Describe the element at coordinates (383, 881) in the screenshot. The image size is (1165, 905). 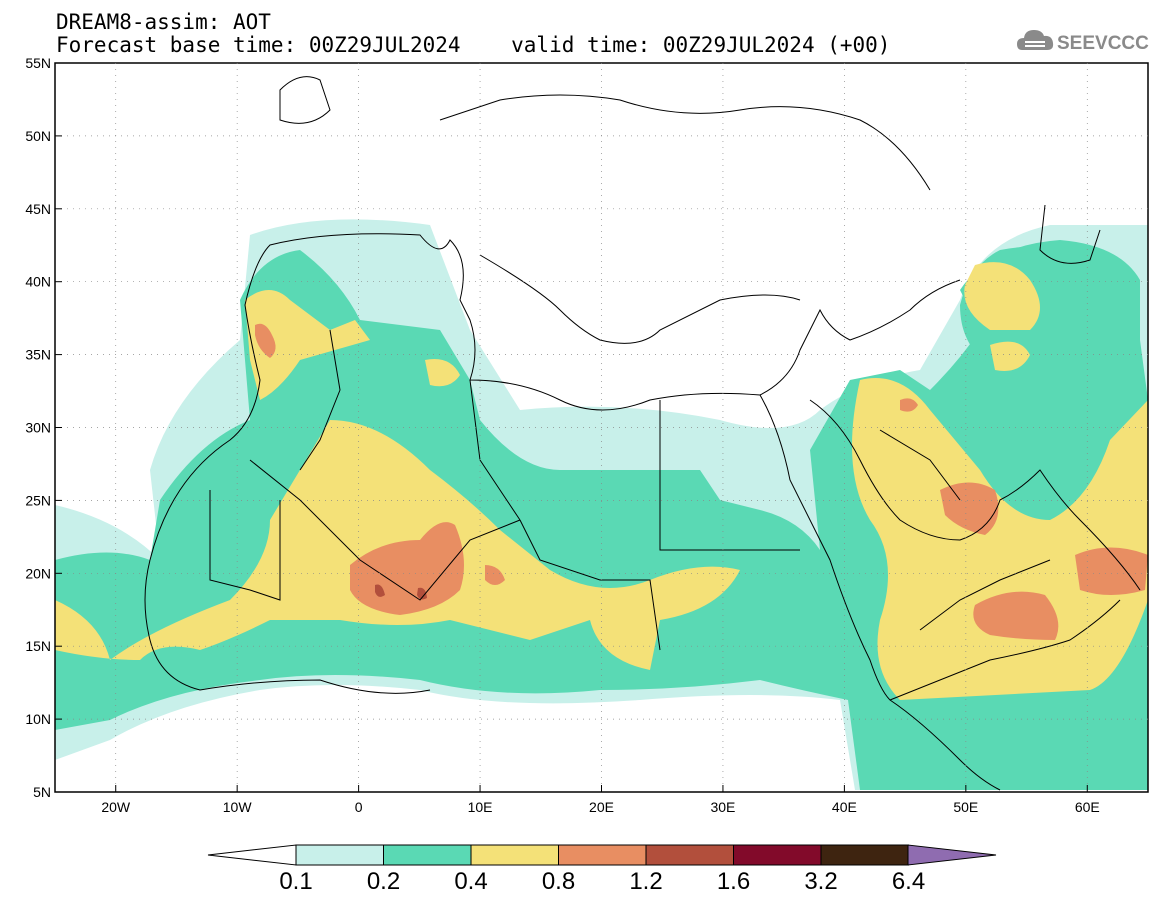
I see `colorbar-label: 0.2` at that location.